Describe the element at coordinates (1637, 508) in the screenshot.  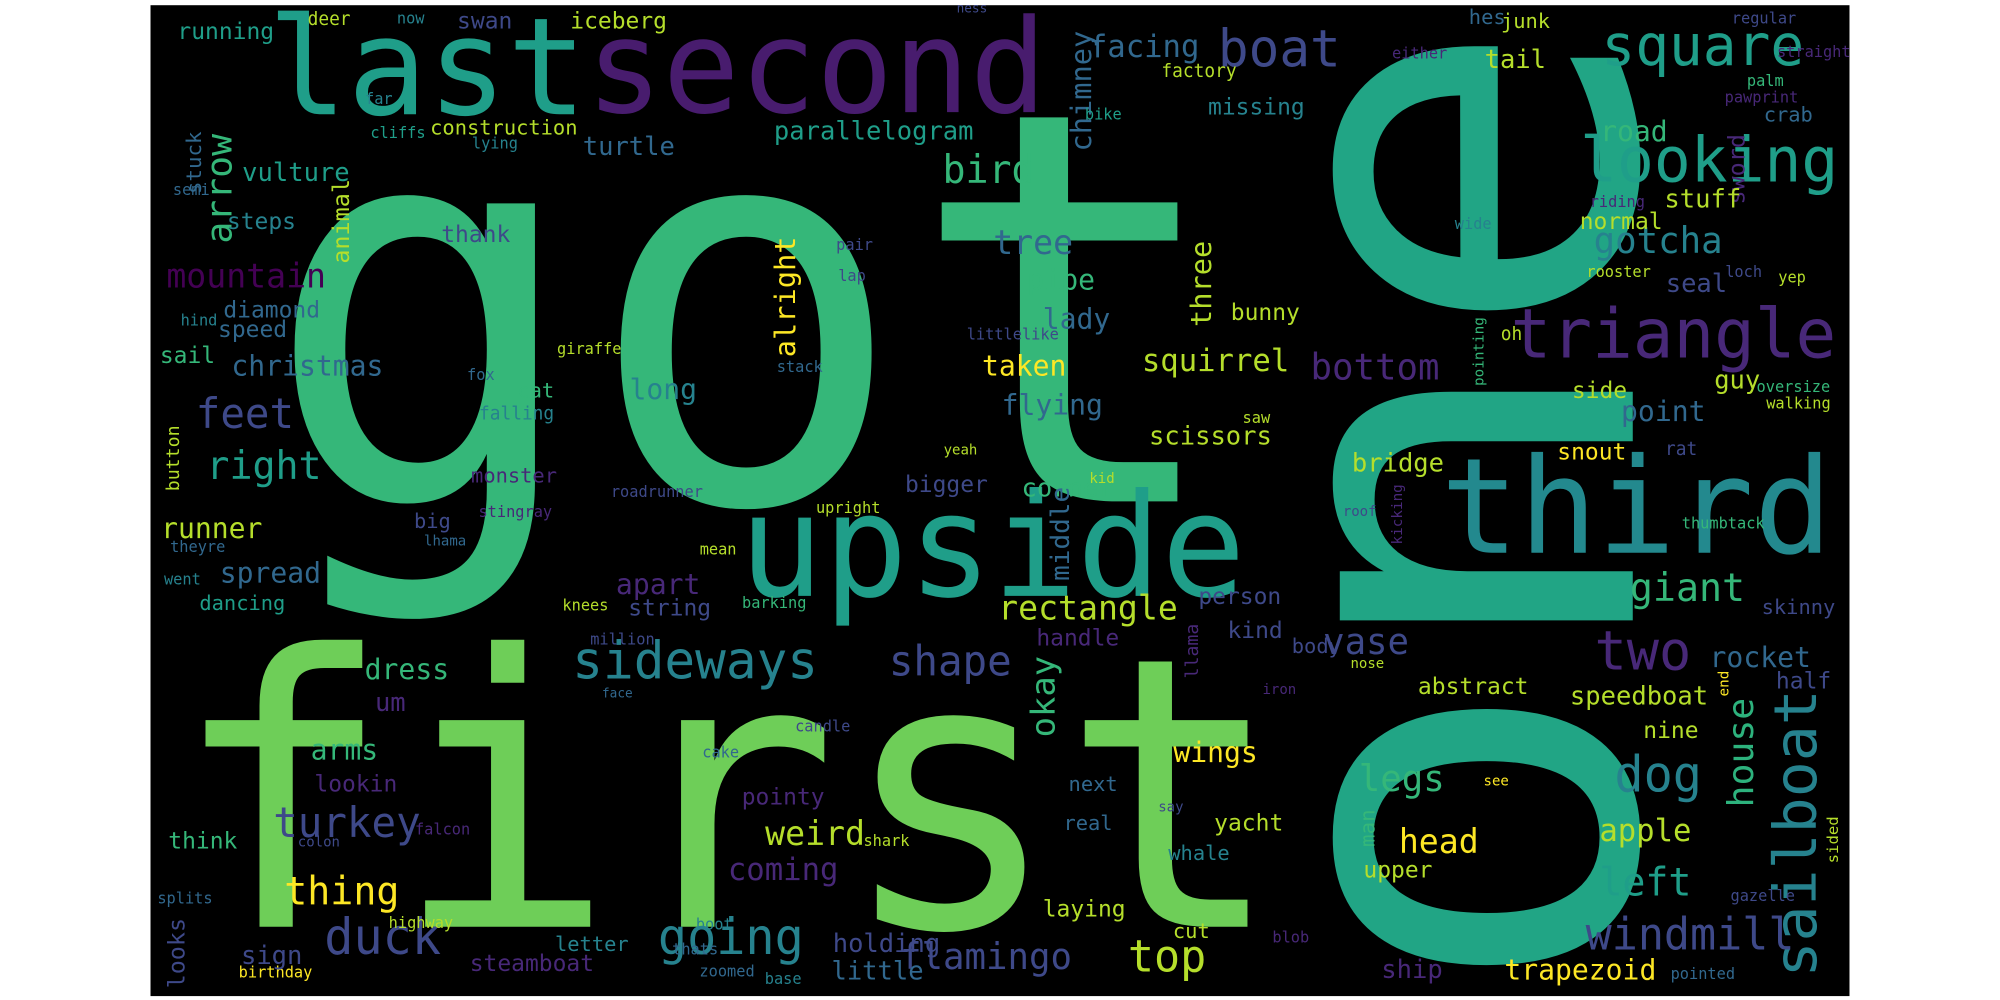
I see `word: third` at that location.